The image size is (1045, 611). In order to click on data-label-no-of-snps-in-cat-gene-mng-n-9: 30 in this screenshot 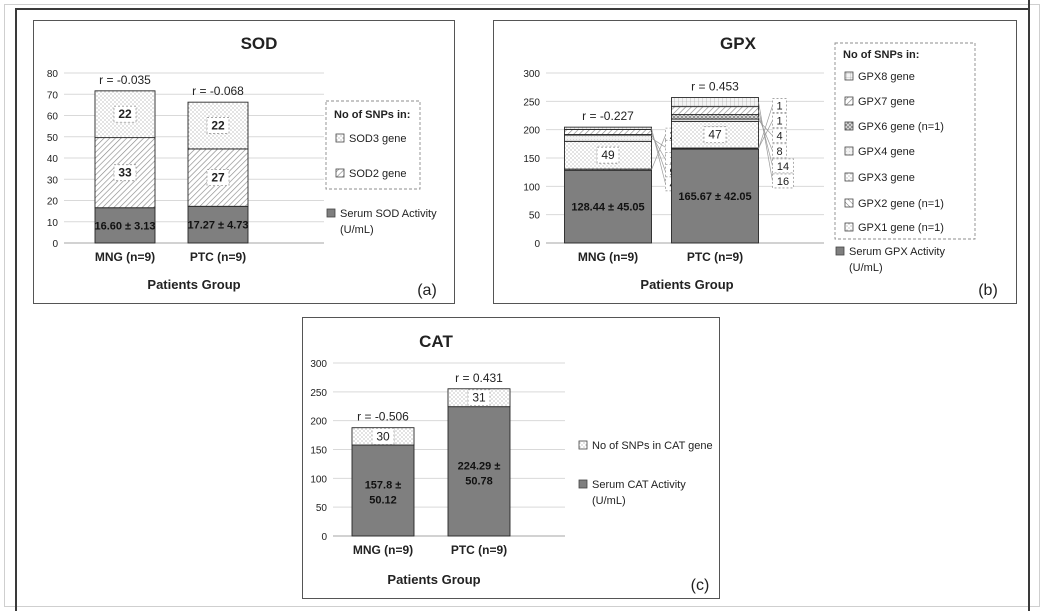, I will do `click(383, 436)`.